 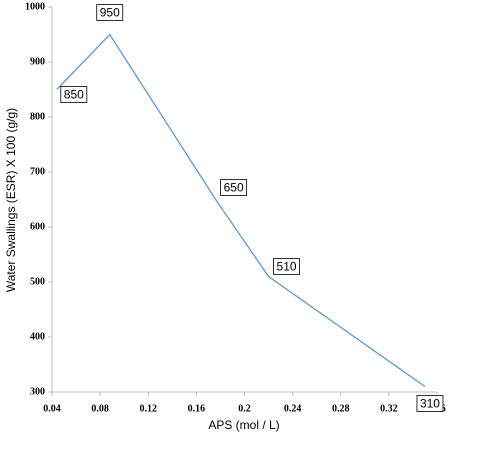 I want to click on x-tick-label: 0.2, so click(x=244, y=408).